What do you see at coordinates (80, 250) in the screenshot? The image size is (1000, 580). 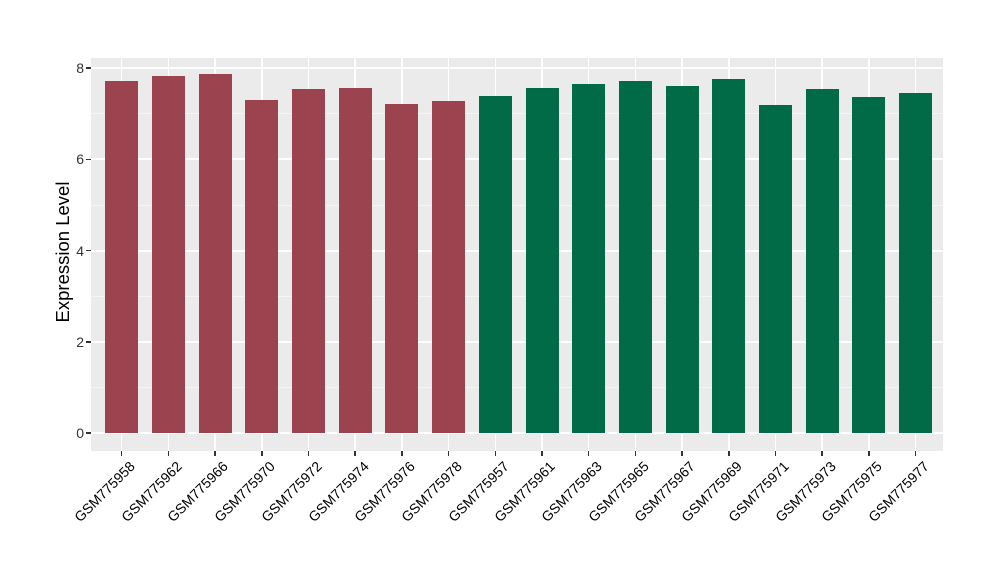 I see `y-tick-label: 4` at bounding box center [80, 250].